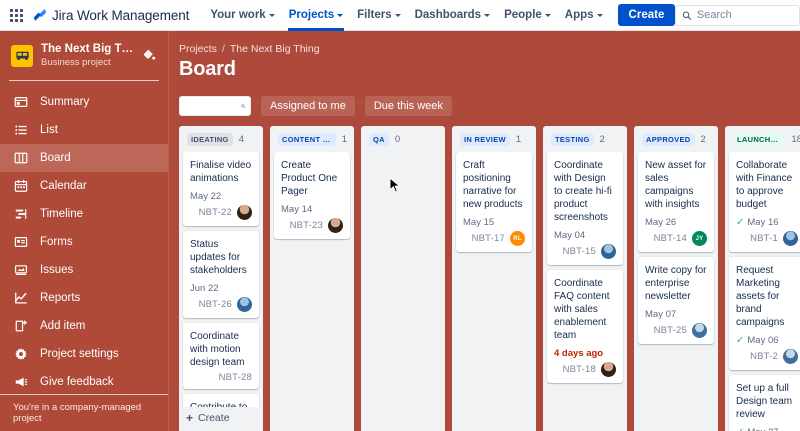 Image resolution: width=800 pixels, height=431 pixels. Describe the element at coordinates (84, 55) in the screenshot. I see `project-header: The Next Big Thing Business project` at that location.